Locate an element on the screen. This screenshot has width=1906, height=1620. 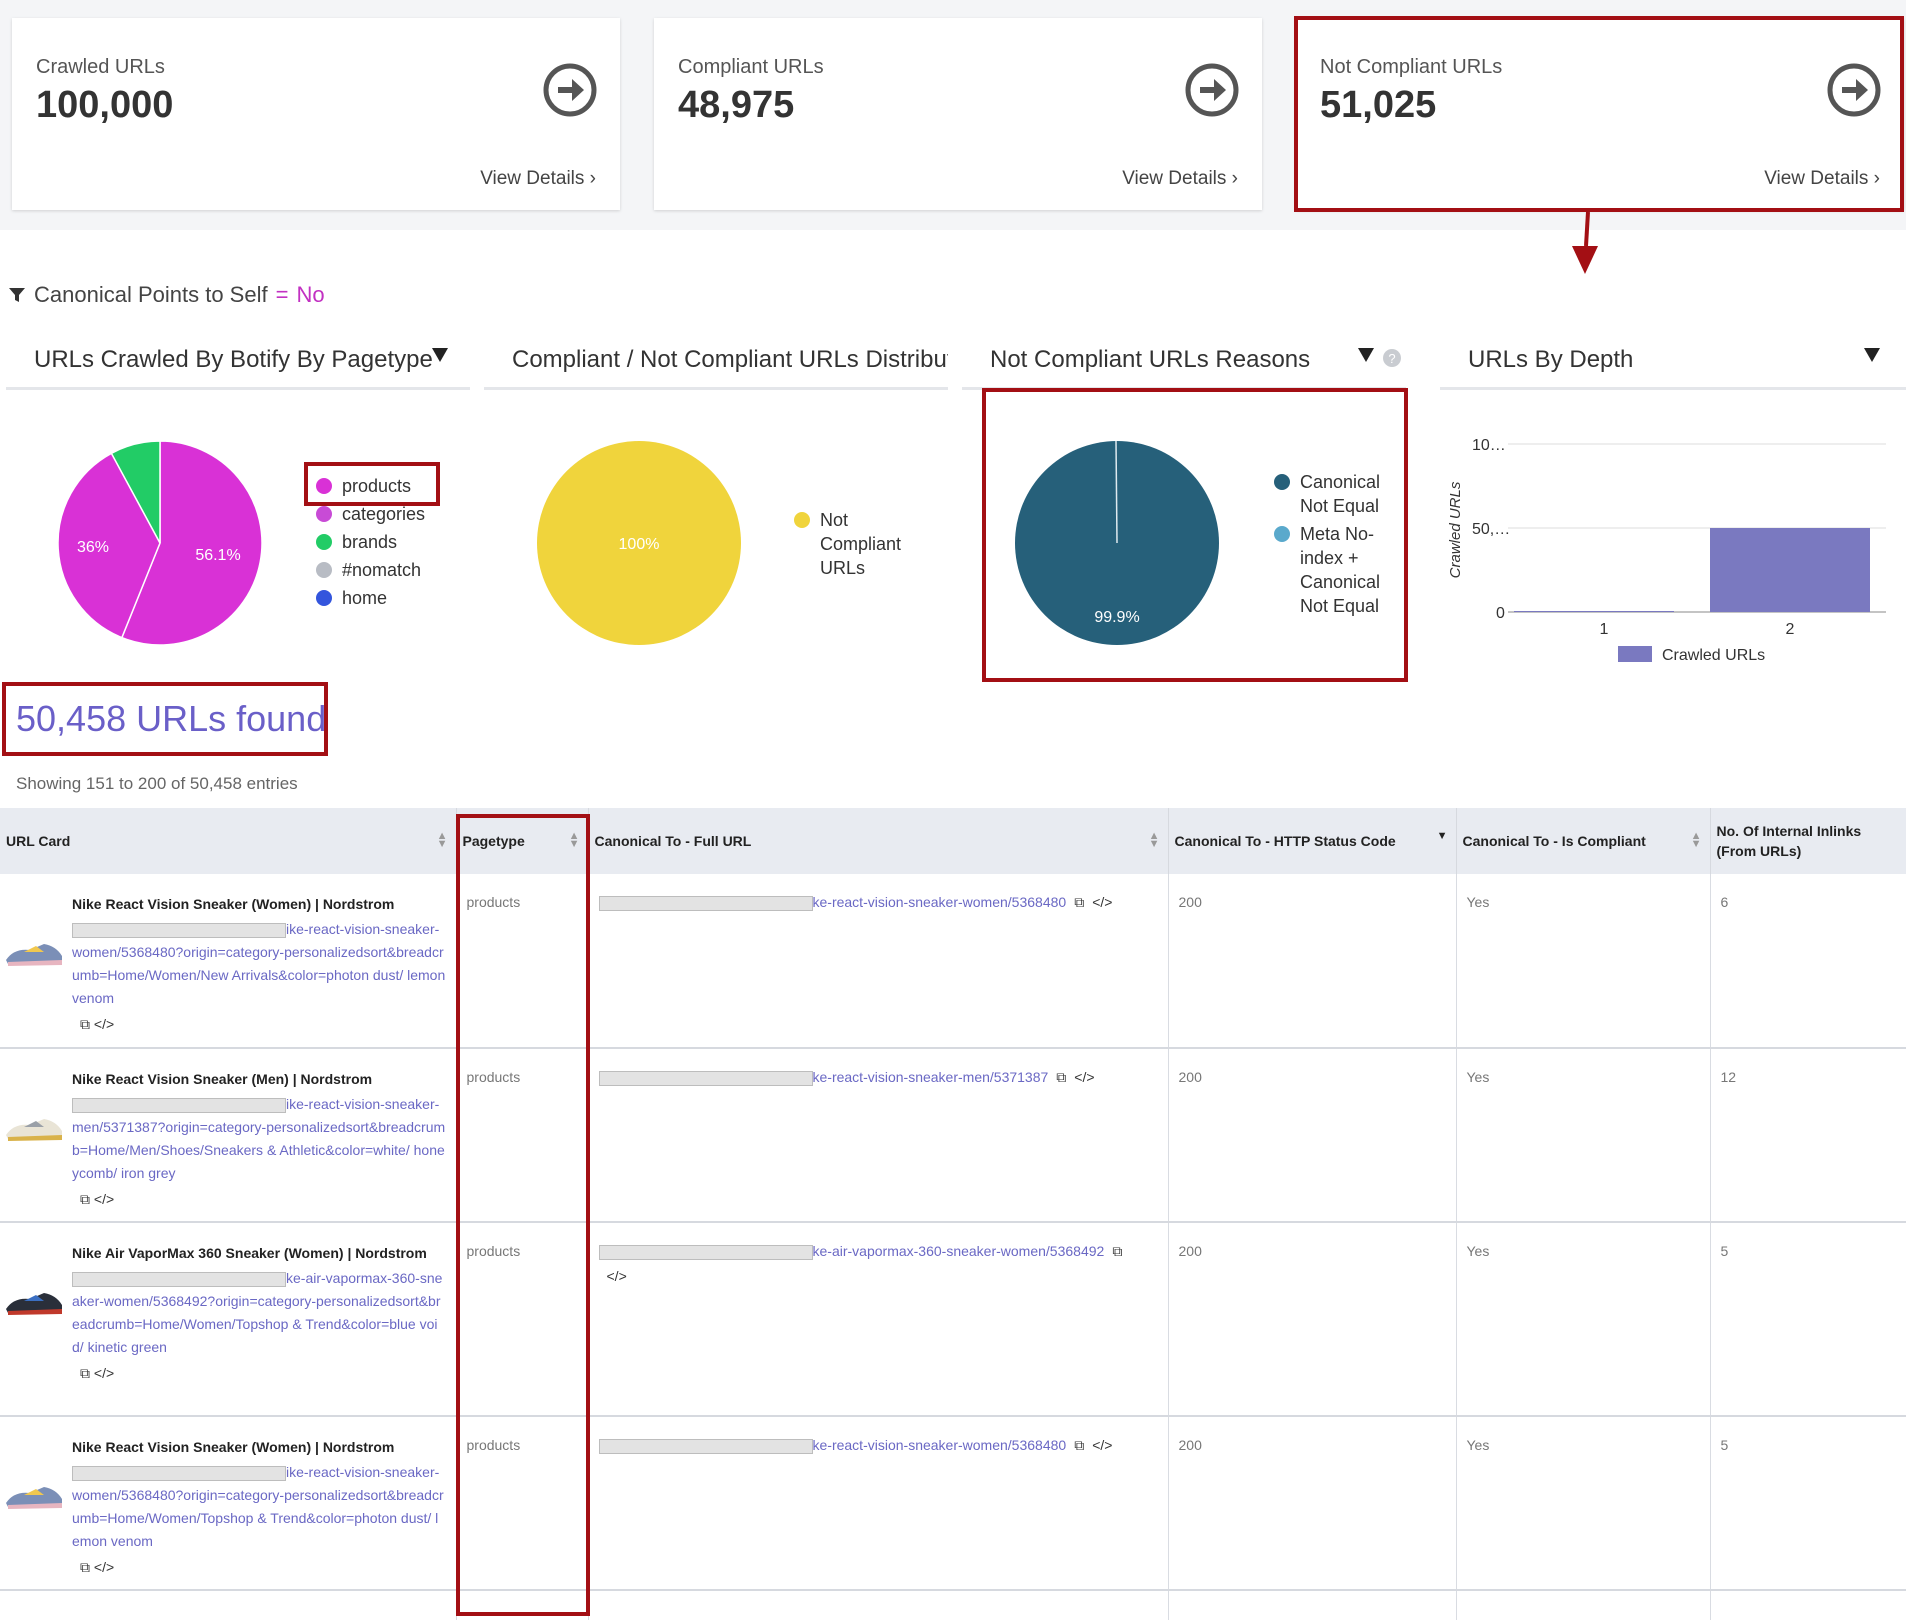
legend-item-canonical-not-equal: Canonical Not Equal is located at coordinates (1327, 494).